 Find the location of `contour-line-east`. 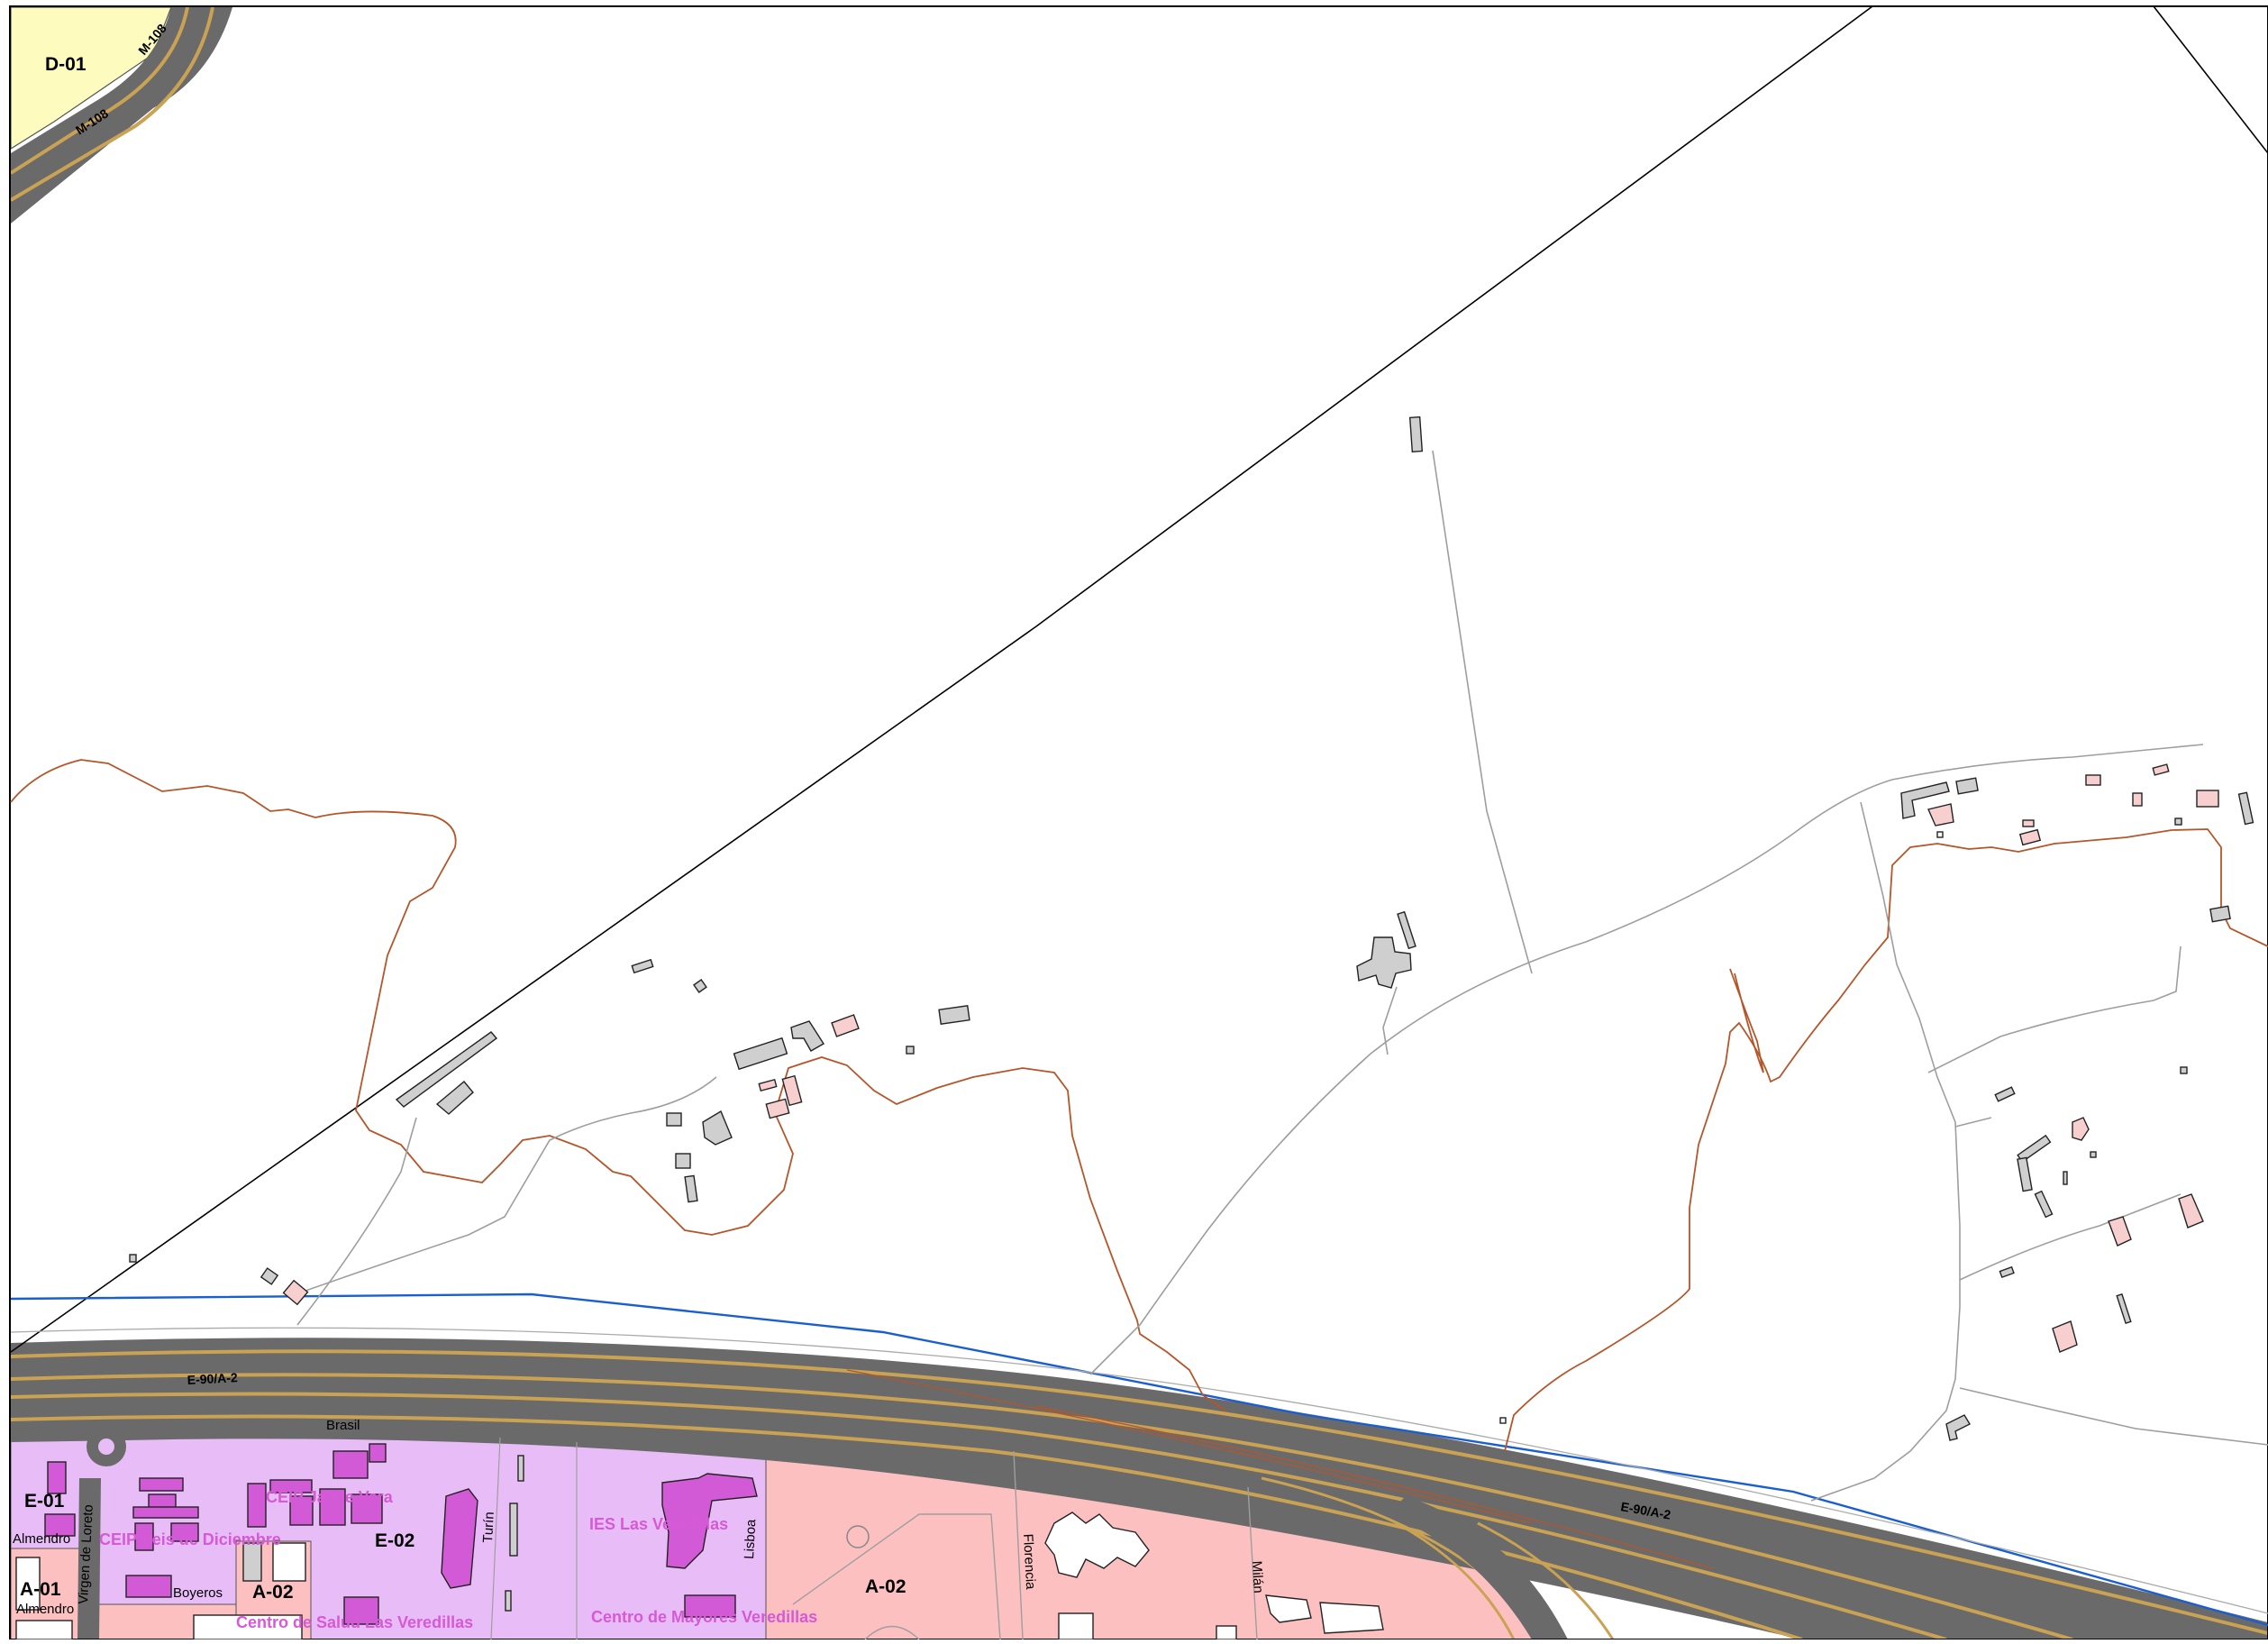

contour-line-east is located at coordinates (1886, 1140).